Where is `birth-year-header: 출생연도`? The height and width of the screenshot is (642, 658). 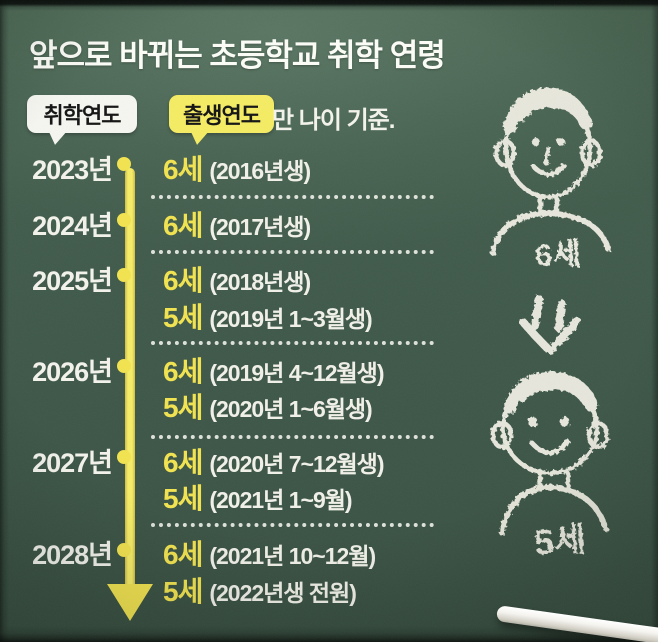
birth-year-header: 출생연도 is located at coordinates (221, 121).